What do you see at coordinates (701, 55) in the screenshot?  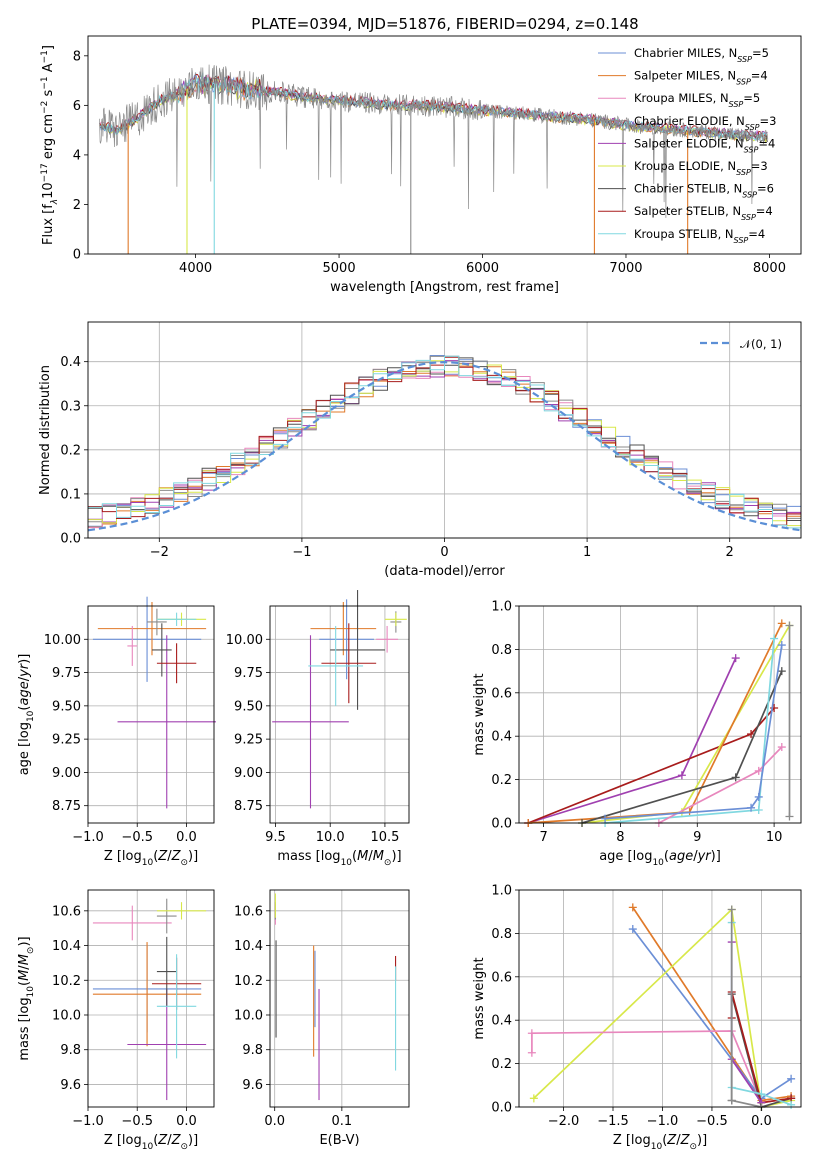 I see `legend-label-0: Chabrier MILES, NSSP=5` at bounding box center [701, 55].